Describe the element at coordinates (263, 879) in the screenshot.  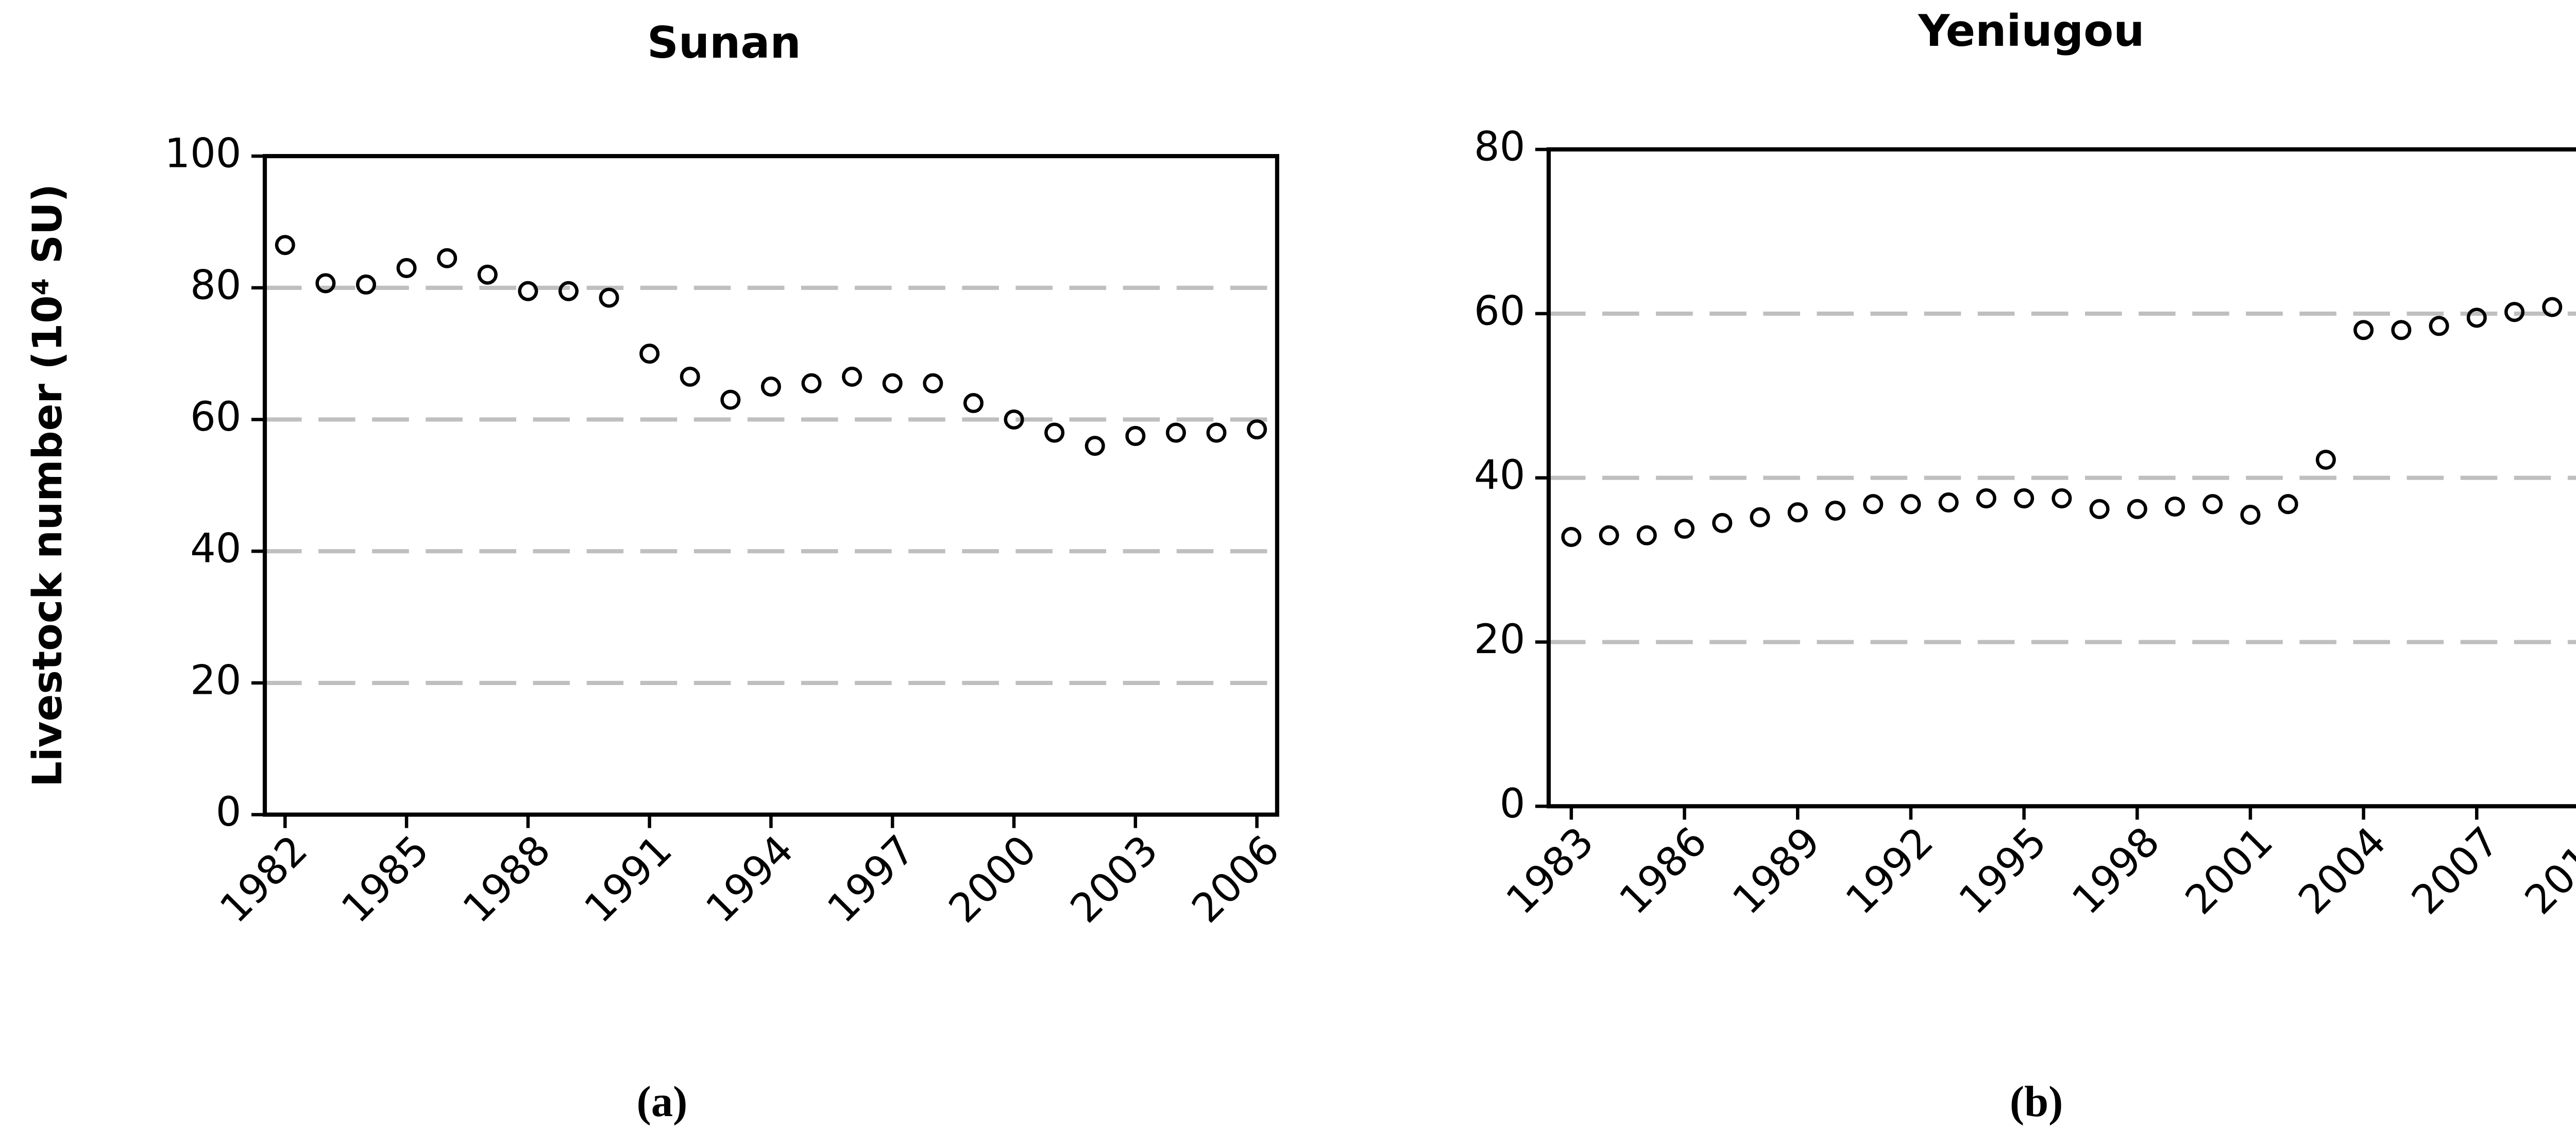
I see `x-tick-label: 1982` at that location.